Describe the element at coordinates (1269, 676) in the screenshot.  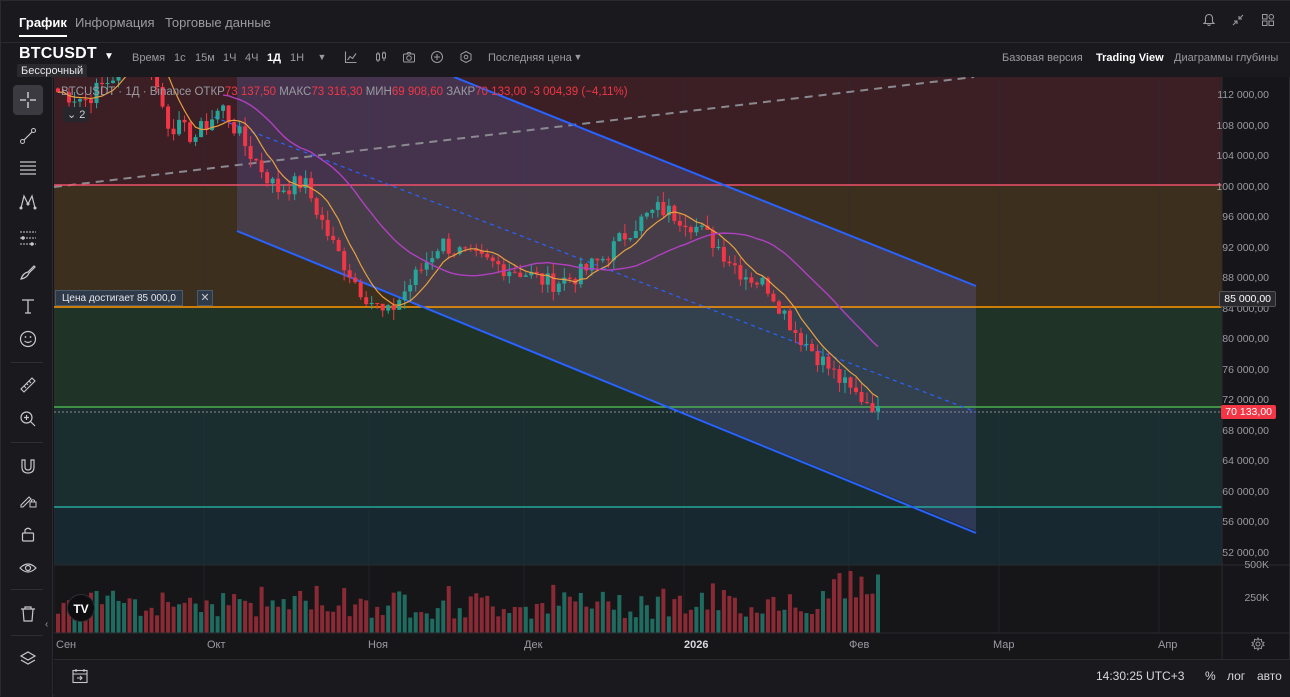
I see `auto-toggle: авто` at that location.